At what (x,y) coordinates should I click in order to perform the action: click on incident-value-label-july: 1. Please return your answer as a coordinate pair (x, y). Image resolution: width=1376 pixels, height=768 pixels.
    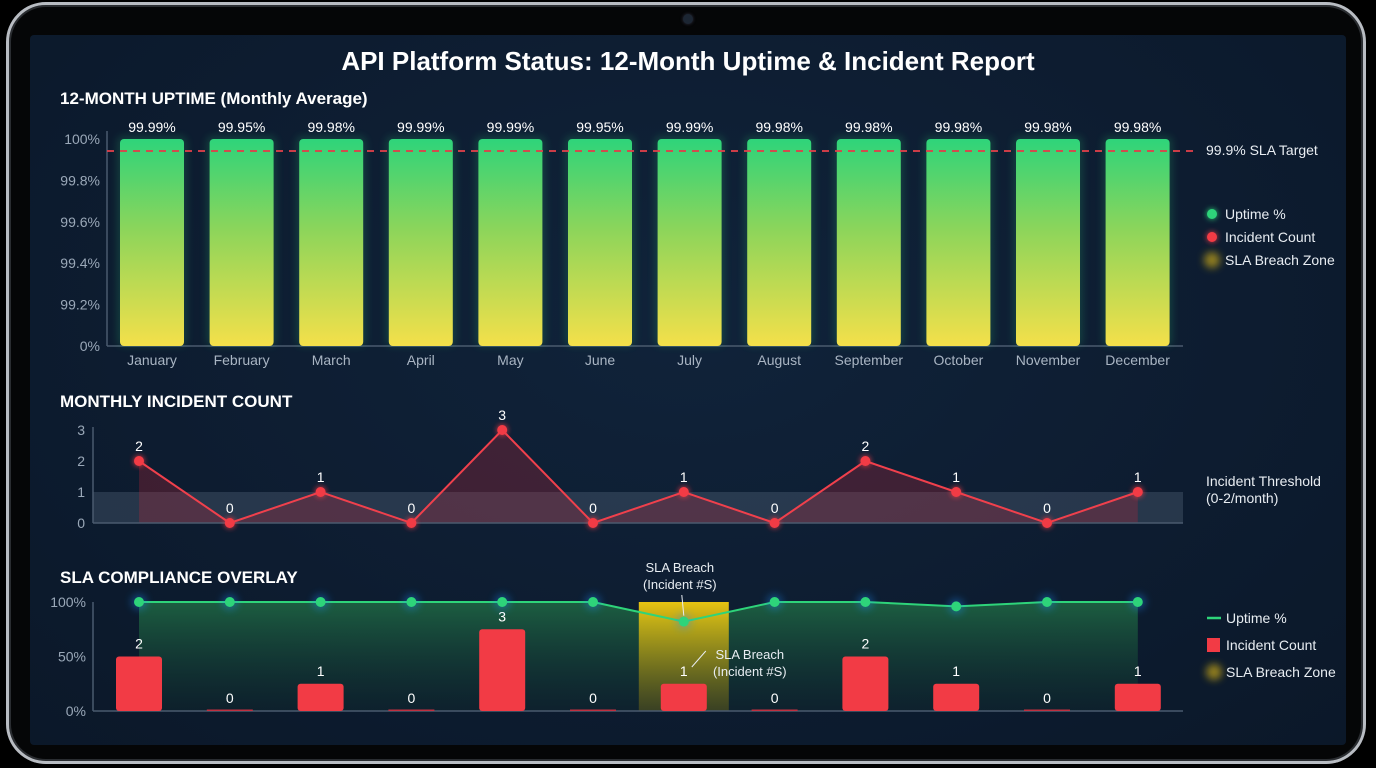
    Looking at the image, I should click on (684, 477).